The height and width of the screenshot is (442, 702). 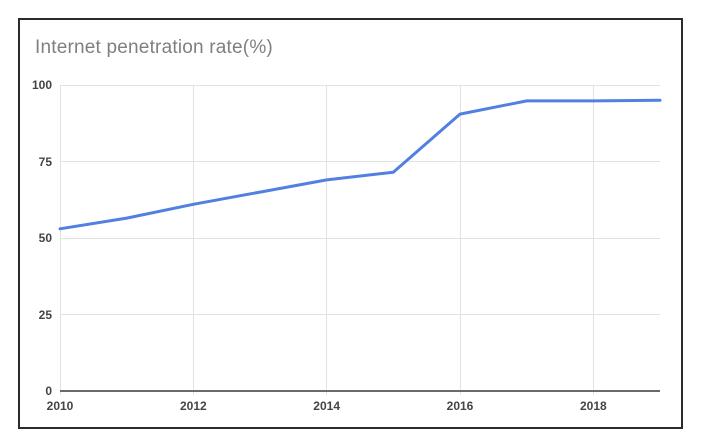 I want to click on x-axis-line, so click(x=360, y=391).